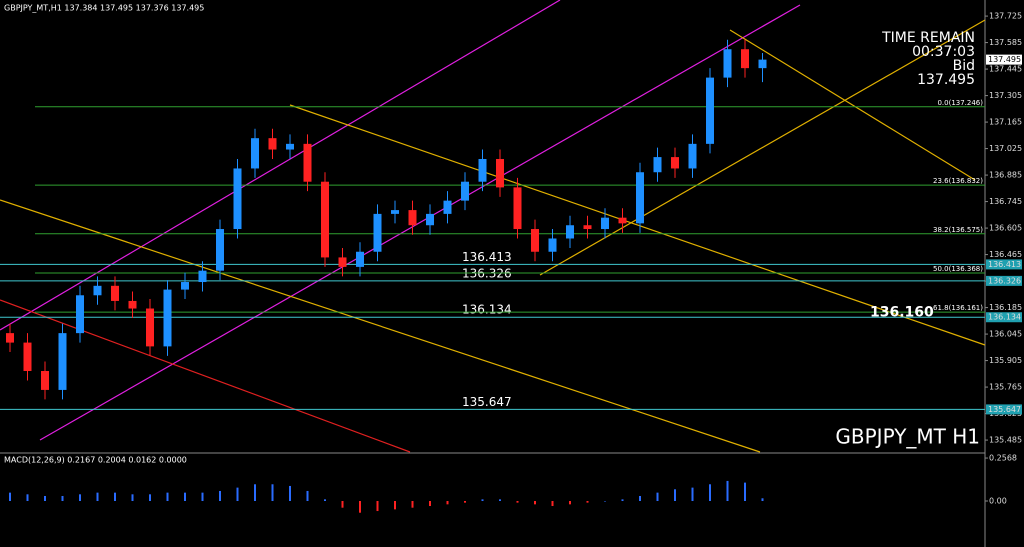 Image resolution: width=1024 pixels, height=547 pixels. What do you see at coordinates (943, 52) in the screenshot?
I see `time-remain: 00:37:03` at bounding box center [943, 52].